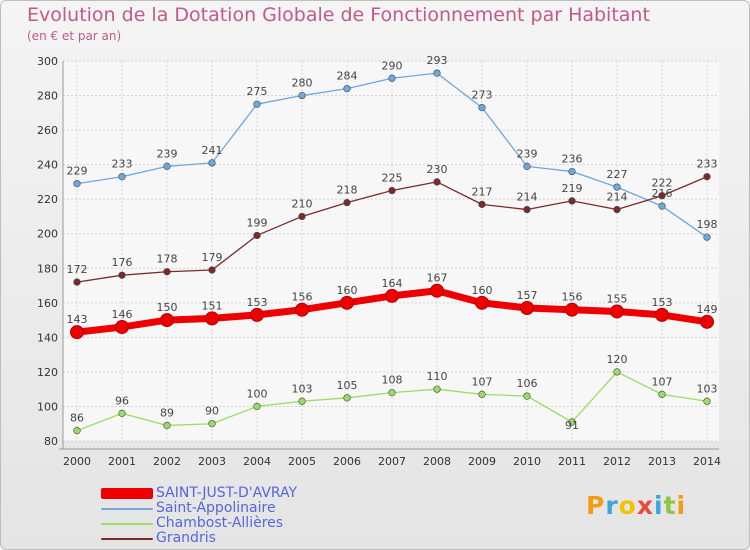 The width and height of the screenshot is (750, 550). Describe the element at coordinates (122, 461) in the screenshot. I see `x-tick-label: 2001` at that location.